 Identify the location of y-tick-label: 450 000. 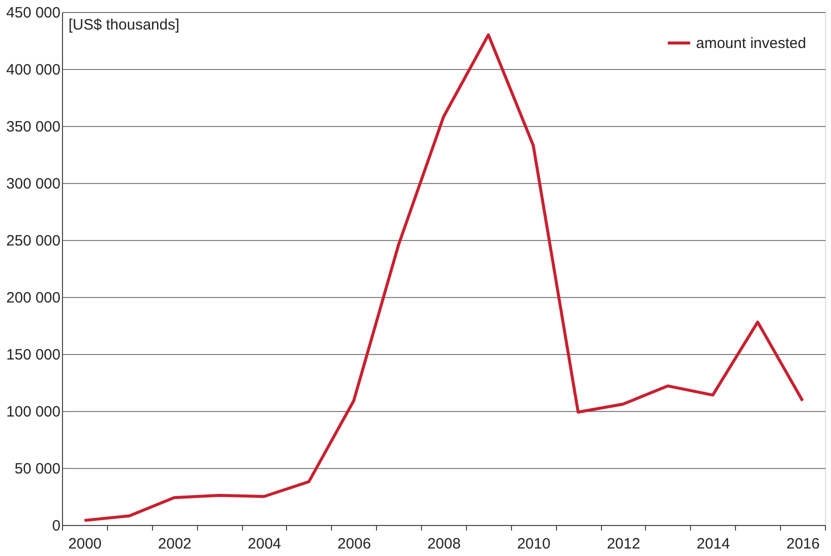
(33, 13).